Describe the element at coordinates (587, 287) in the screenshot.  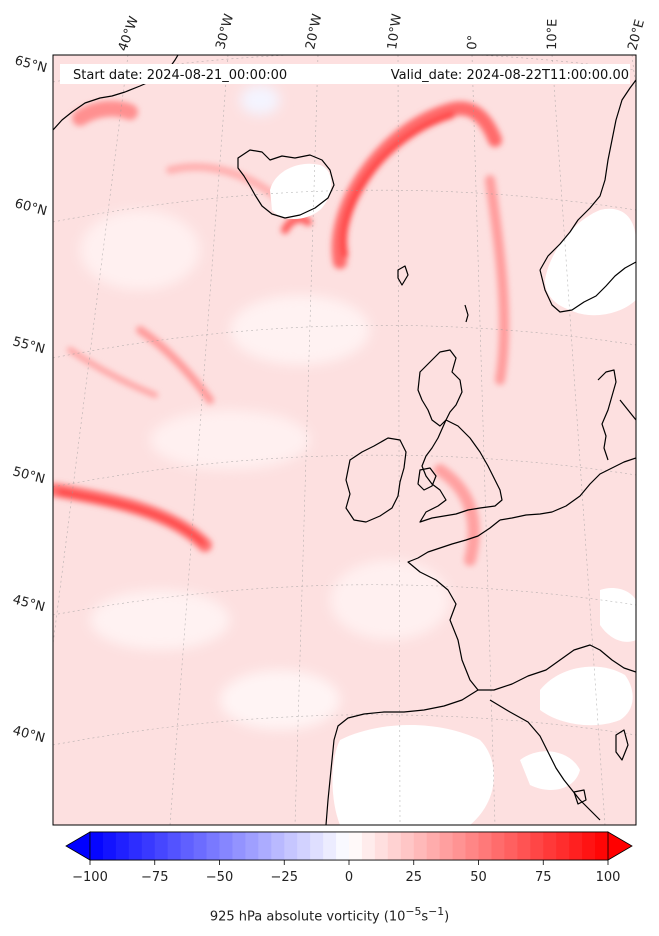
I see `coast-norway-south` at that location.